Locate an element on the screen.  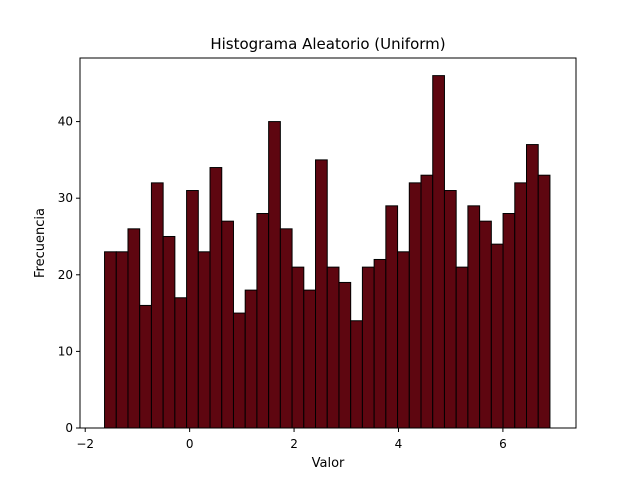
x-axis-label: Valor is located at coordinates (328, 463).